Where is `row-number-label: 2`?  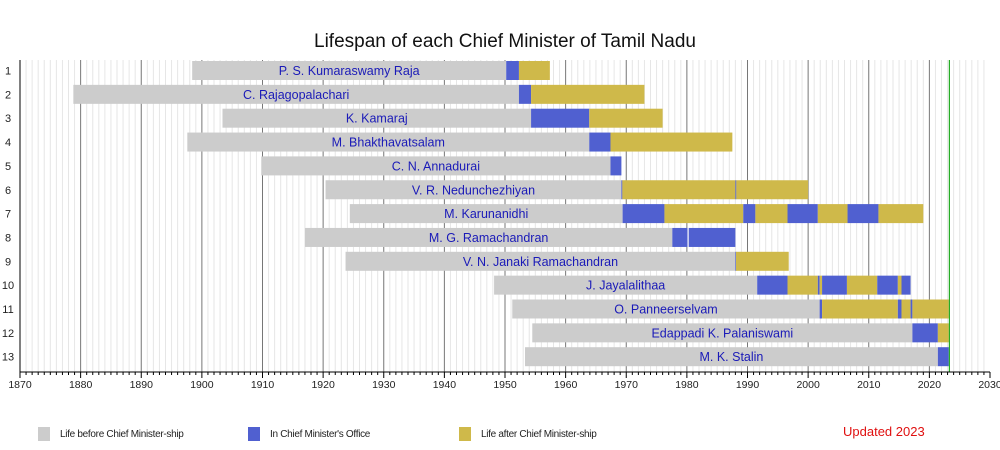 row-number-label: 2 is located at coordinates (8, 95).